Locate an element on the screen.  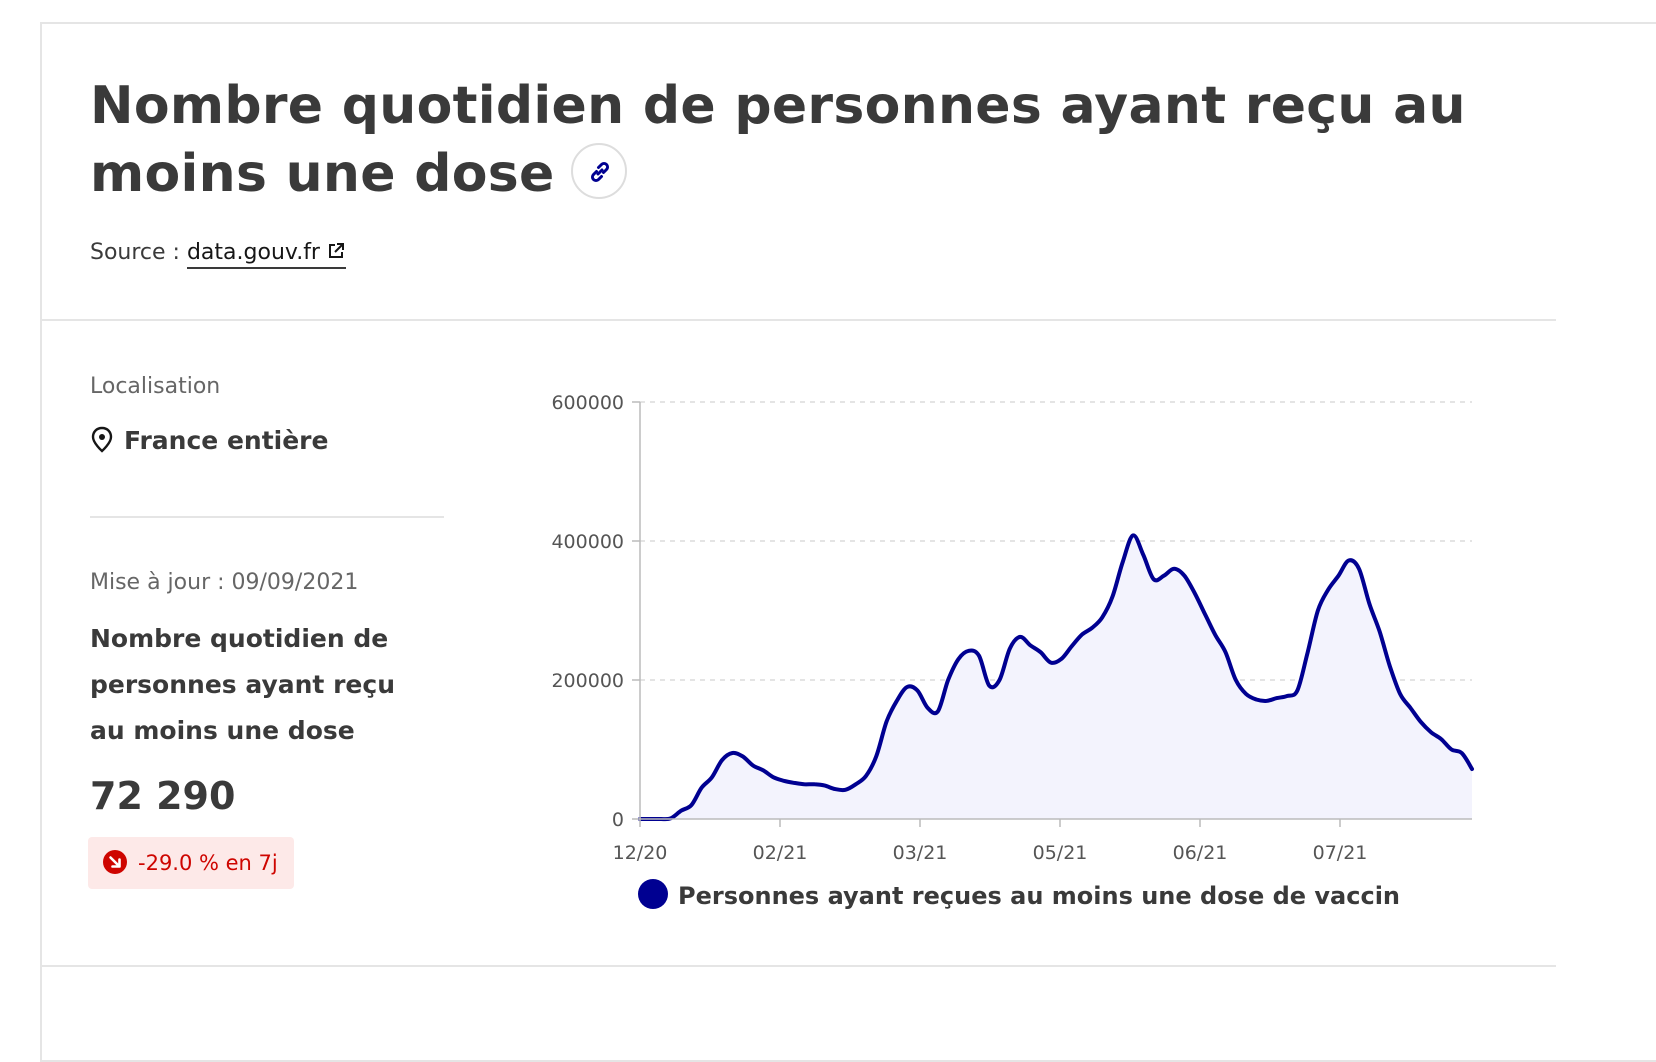
source-link: data.gouv.fr is located at coordinates (266, 254).